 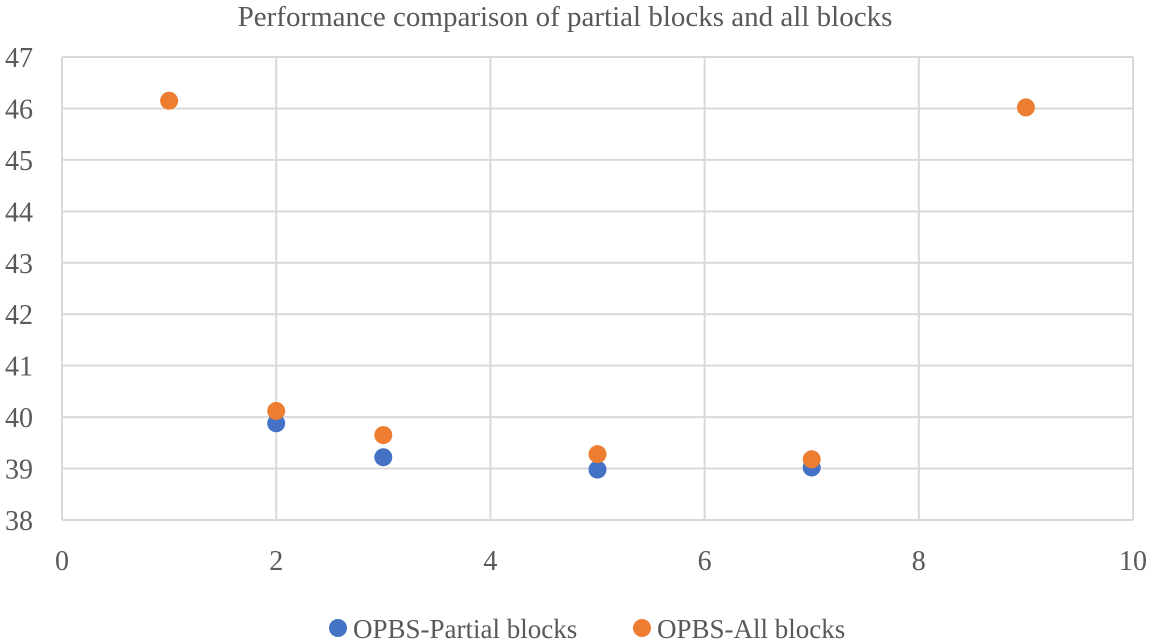 What do you see at coordinates (705, 561) in the screenshot?
I see `x-tick-label: 6` at bounding box center [705, 561].